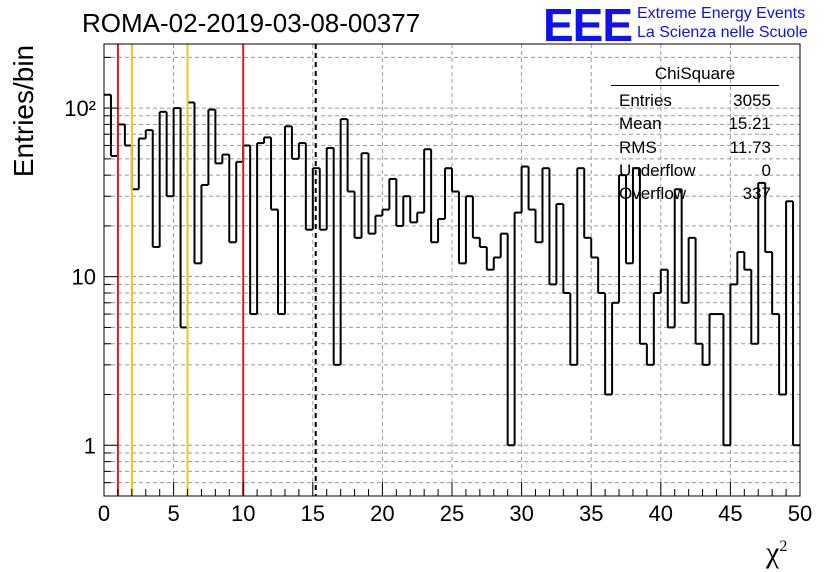 The image size is (836, 572). What do you see at coordinates (104, 513) in the screenshot?
I see `x-tick-label: 0` at bounding box center [104, 513].